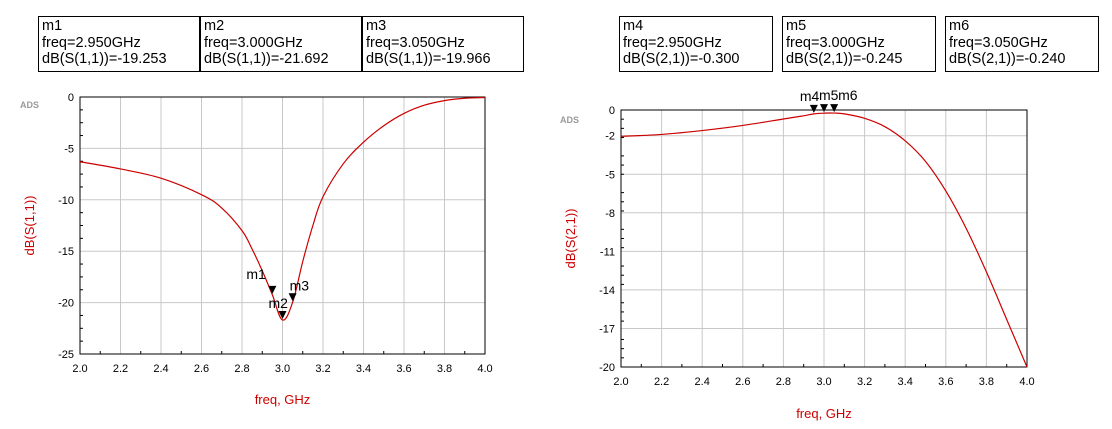  I want to click on marker-value: dB(S(1,1))=-19.253, so click(104, 59).